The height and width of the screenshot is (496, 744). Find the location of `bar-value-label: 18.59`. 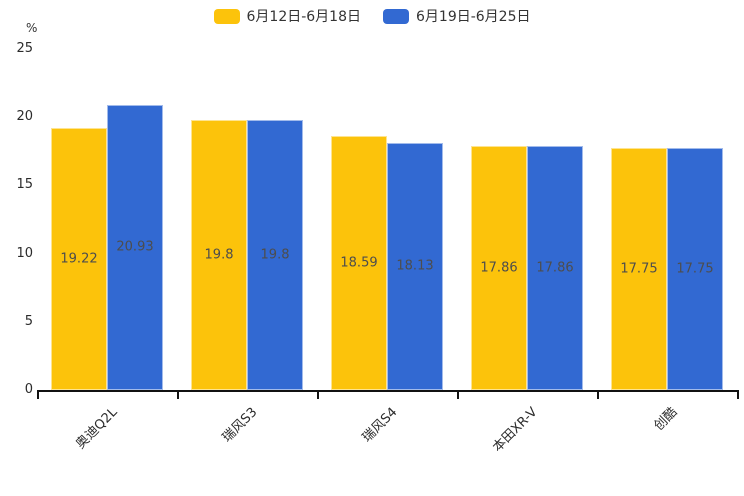

bar-value-label: 18.59 is located at coordinates (359, 263).